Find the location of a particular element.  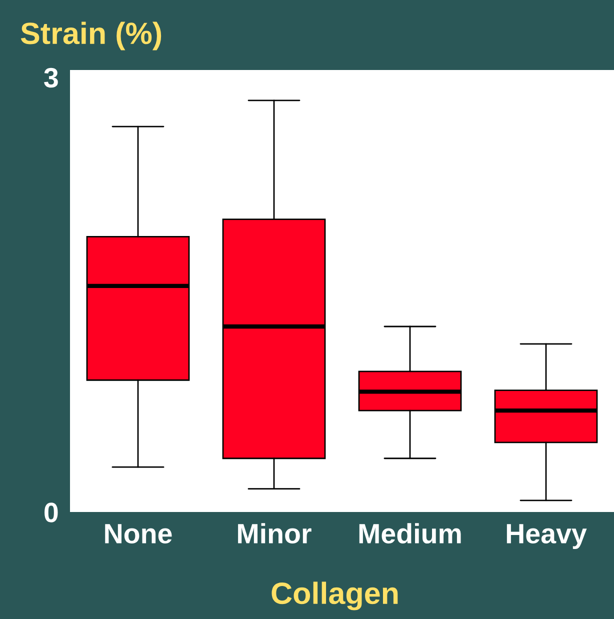

y-axis-title: Strain (%) is located at coordinates (91, 36).